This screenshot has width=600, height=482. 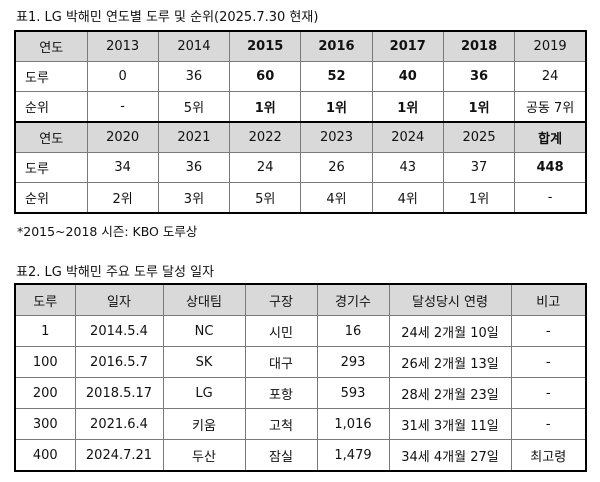 What do you see at coordinates (353, 362) in the screenshot?
I see `table-cell: 293` at bounding box center [353, 362].